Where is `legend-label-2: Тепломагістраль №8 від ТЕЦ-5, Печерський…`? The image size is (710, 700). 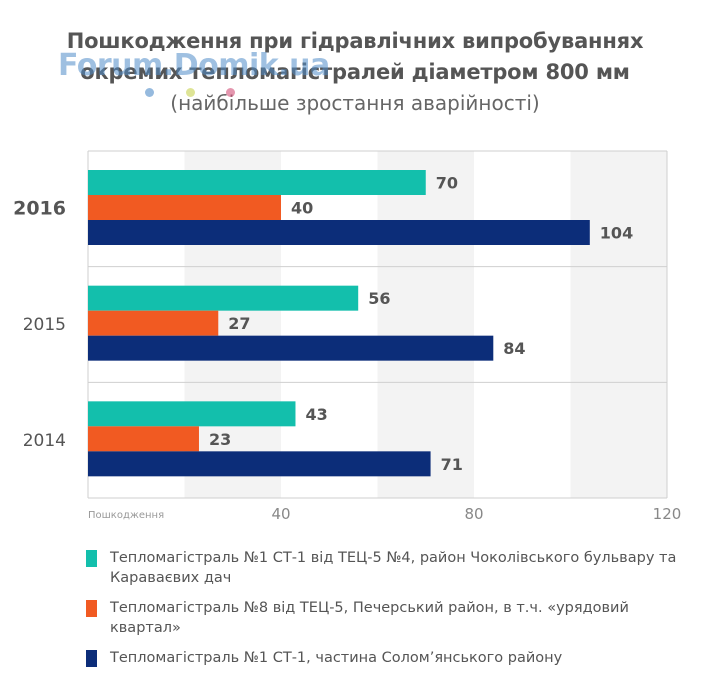
legend-label-2: Тепломагістраль №8 від ТЕЦ-5, Печерський… is located at coordinates (369, 618).